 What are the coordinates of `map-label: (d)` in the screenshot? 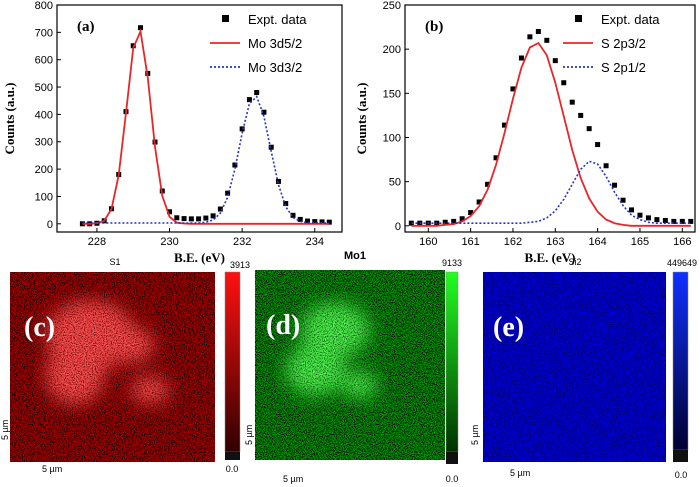 It's located at (283, 325).